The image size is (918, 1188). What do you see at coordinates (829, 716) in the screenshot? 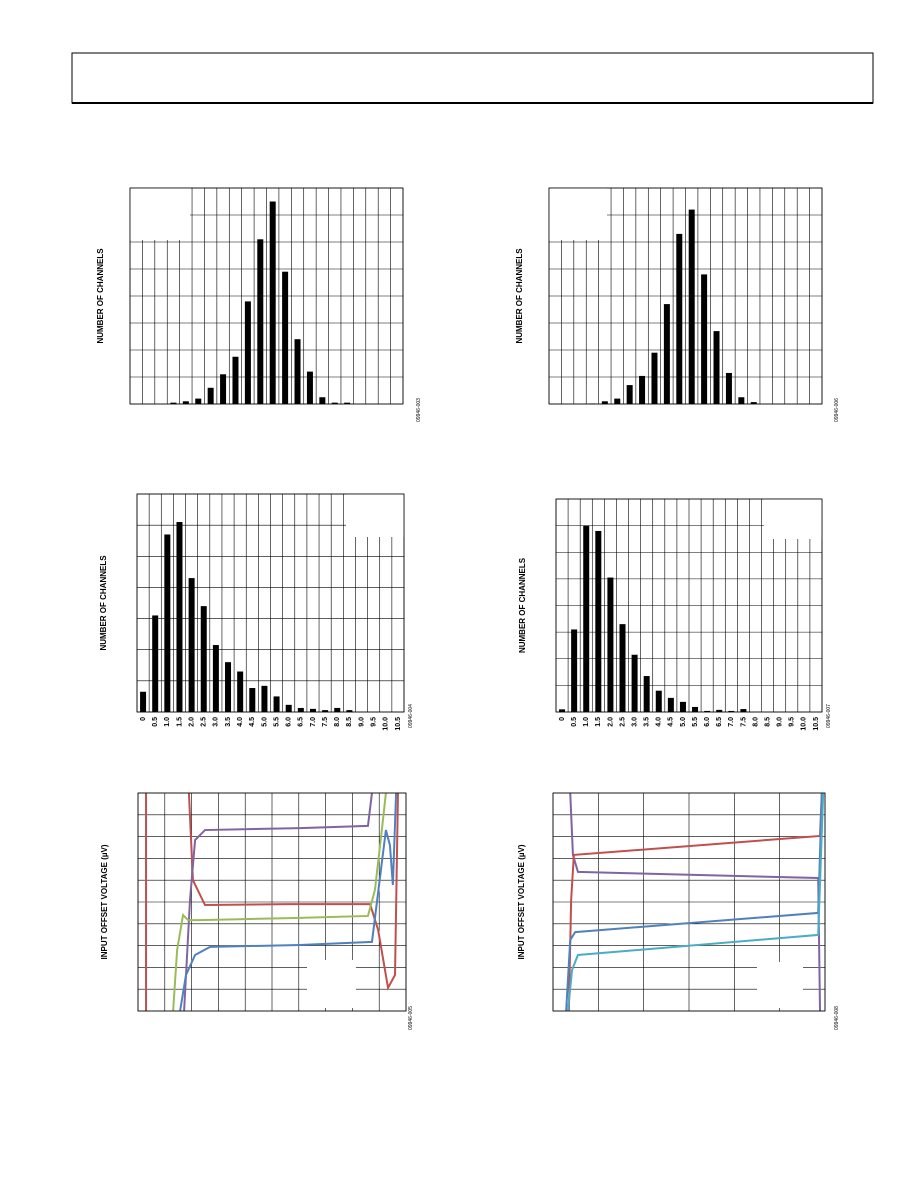
I see `figure-code: 09946-007` at bounding box center [829, 716].